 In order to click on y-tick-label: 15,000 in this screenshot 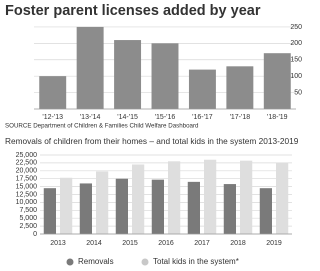, I will do `click(27, 186)`.